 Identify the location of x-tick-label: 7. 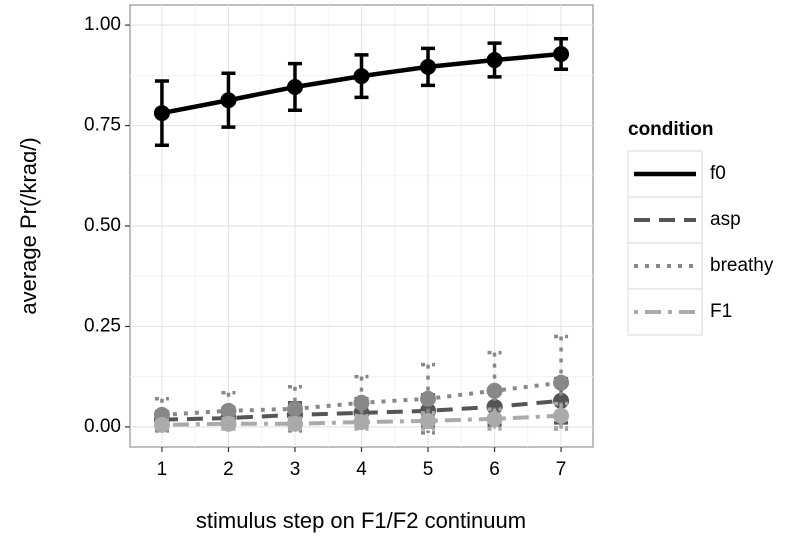
(561, 469).